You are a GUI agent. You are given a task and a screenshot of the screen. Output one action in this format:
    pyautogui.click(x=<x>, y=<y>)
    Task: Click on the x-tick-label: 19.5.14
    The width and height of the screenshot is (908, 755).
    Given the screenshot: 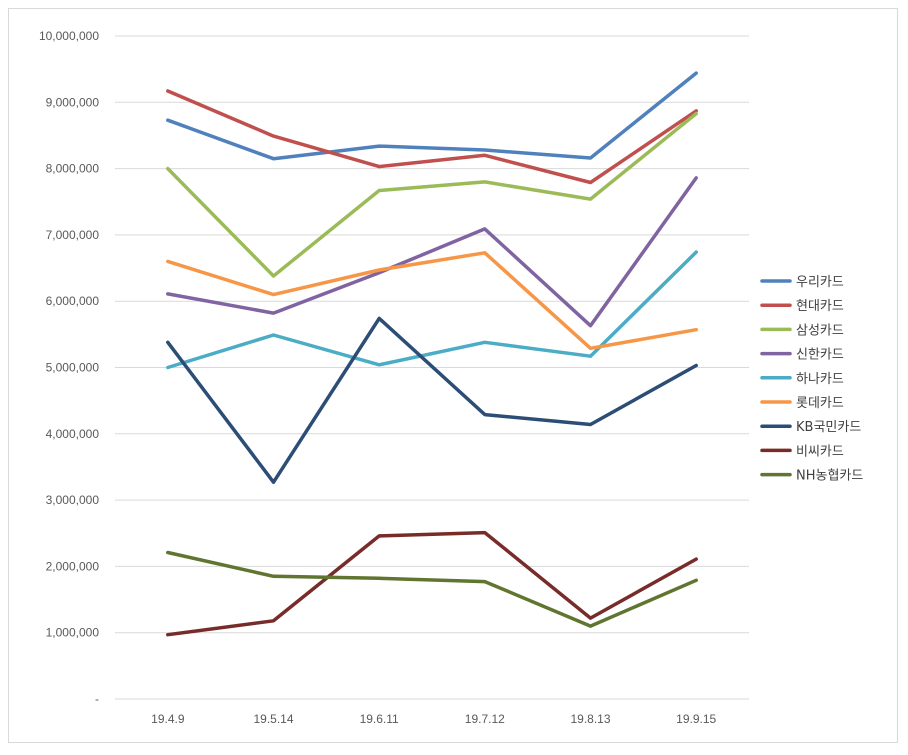 What is the action you would take?
    pyautogui.click(x=273, y=719)
    